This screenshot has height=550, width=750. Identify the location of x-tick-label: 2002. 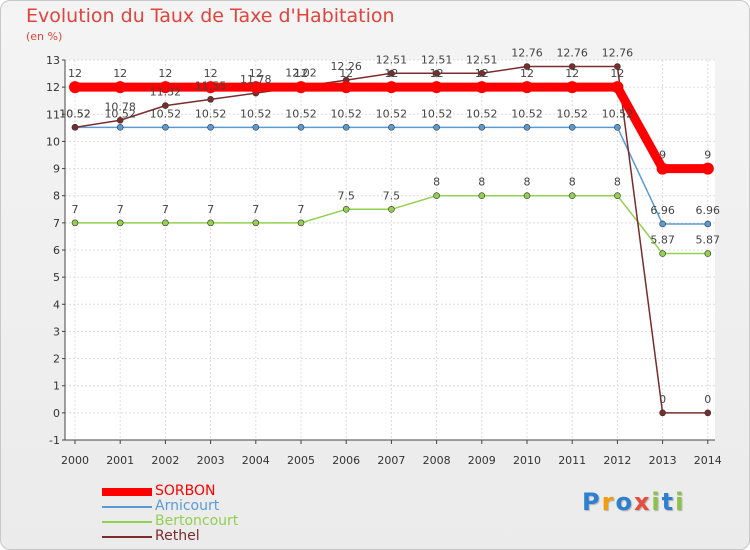
(165, 460).